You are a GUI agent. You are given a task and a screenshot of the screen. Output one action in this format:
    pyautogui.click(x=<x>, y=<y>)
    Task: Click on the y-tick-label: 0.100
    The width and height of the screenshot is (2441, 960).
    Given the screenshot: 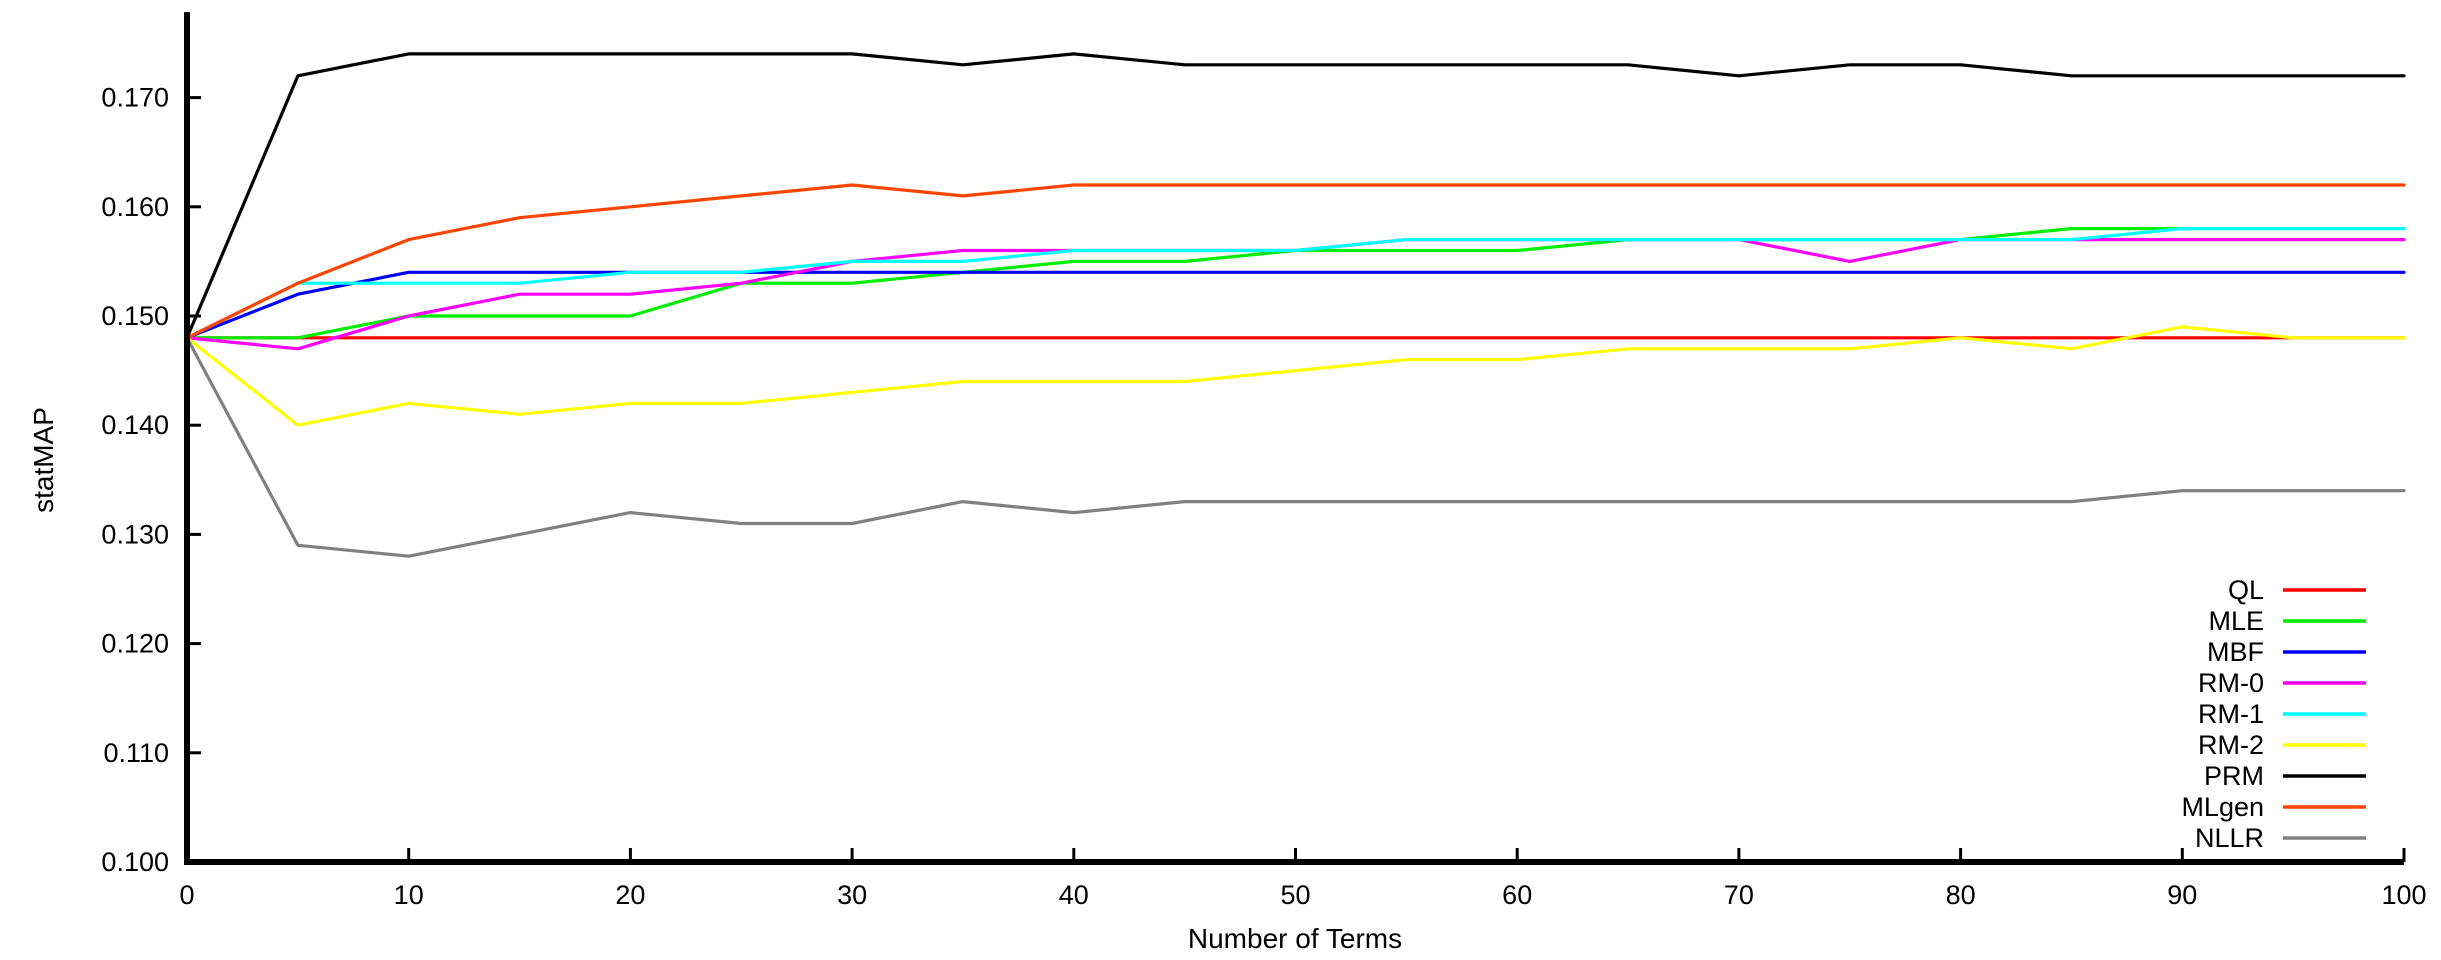 What is the action you would take?
    pyautogui.click(x=135, y=862)
    